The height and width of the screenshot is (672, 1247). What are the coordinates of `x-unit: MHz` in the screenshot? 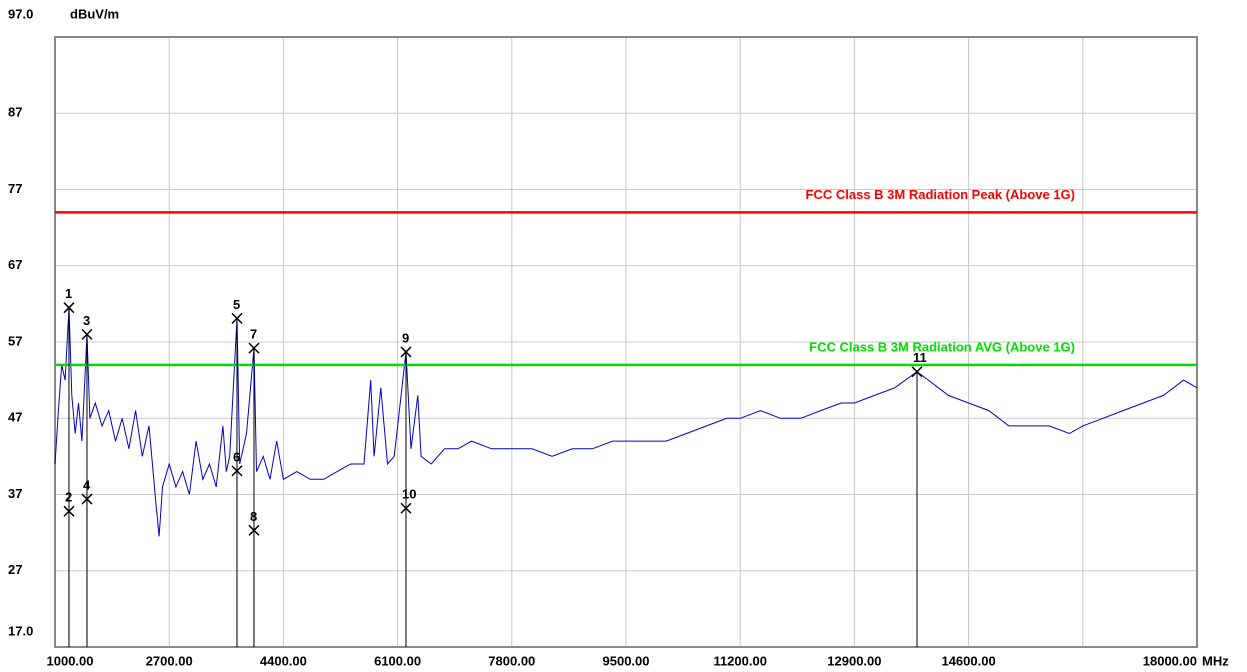 It's located at (1215, 660).